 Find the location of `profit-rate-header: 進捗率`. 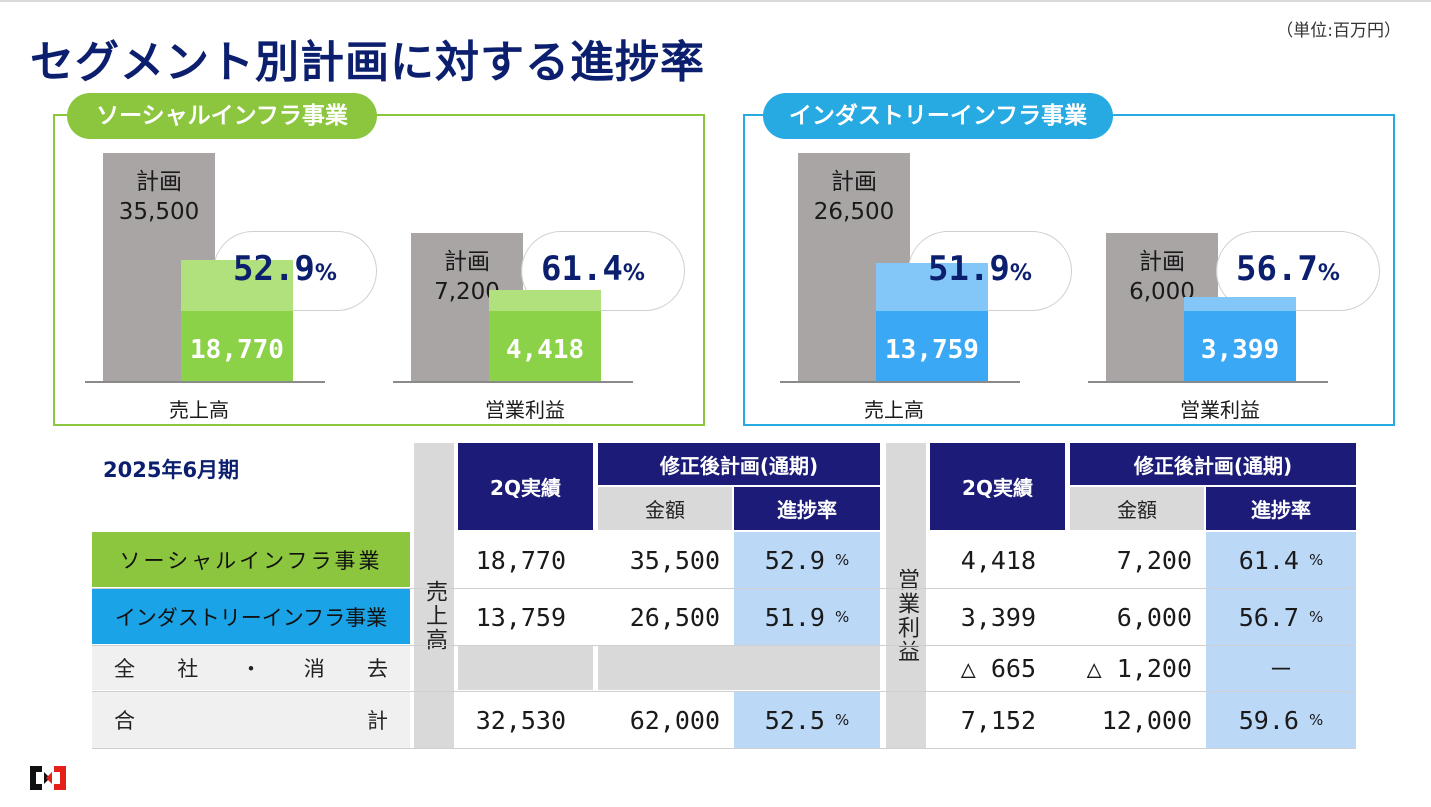

profit-rate-header: 進捗率 is located at coordinates (1281, 508).